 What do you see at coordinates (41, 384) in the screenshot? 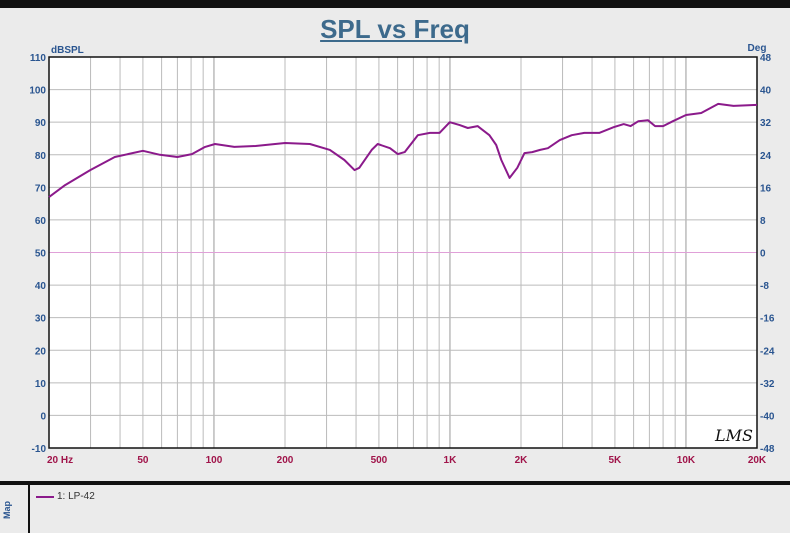
I see `y-tick-label: 10` at bounding box center [41, 384].